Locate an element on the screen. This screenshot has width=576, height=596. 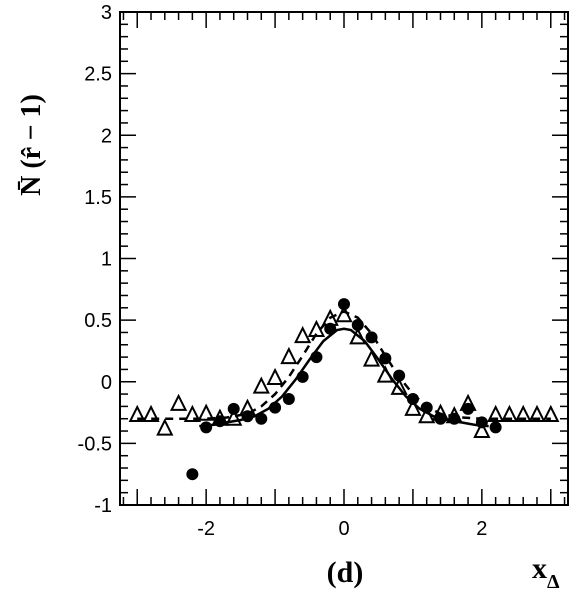
y-tick-label: 3 is located at coordinates (106, 13).